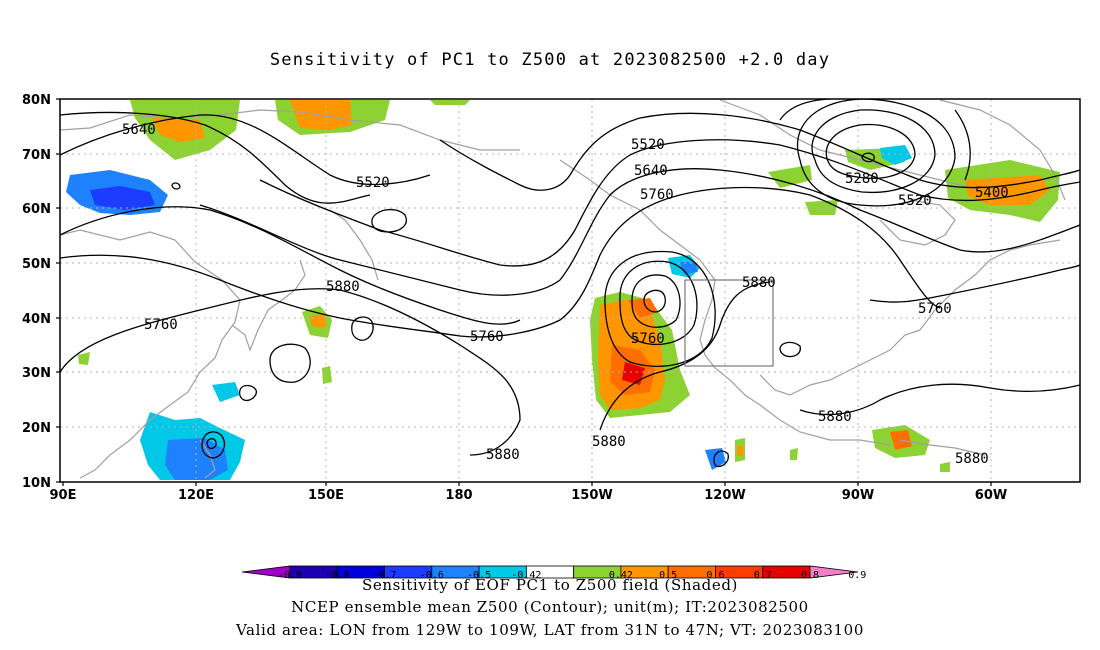 The image size is (1100, 650). What do you see at coordinates (196, 495) in the screenshot?
I see `lon-tick-label: 120E` at bounding box center [196, 495].